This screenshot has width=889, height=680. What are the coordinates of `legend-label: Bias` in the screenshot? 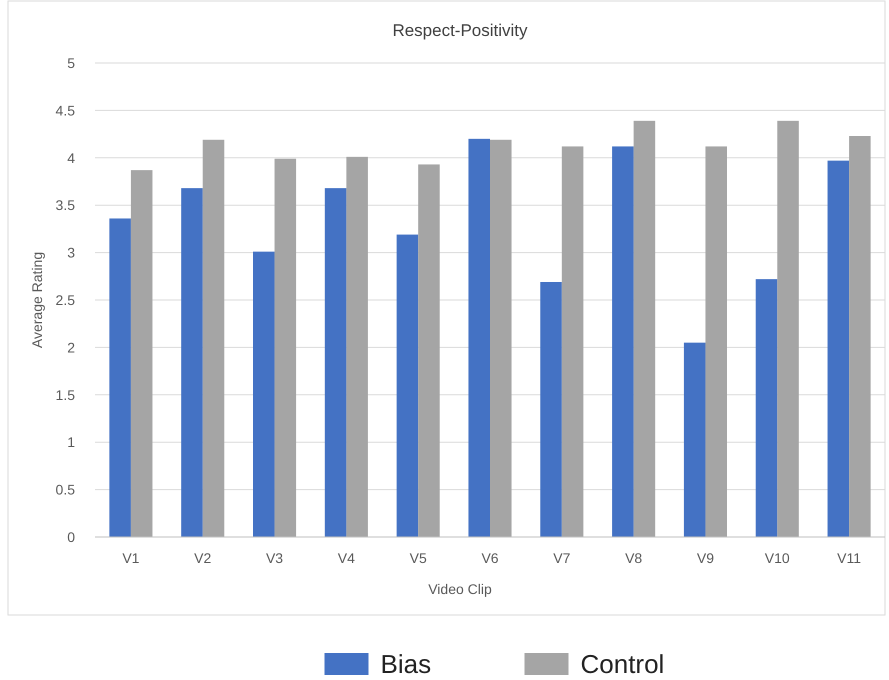 It's located at (406, 664).